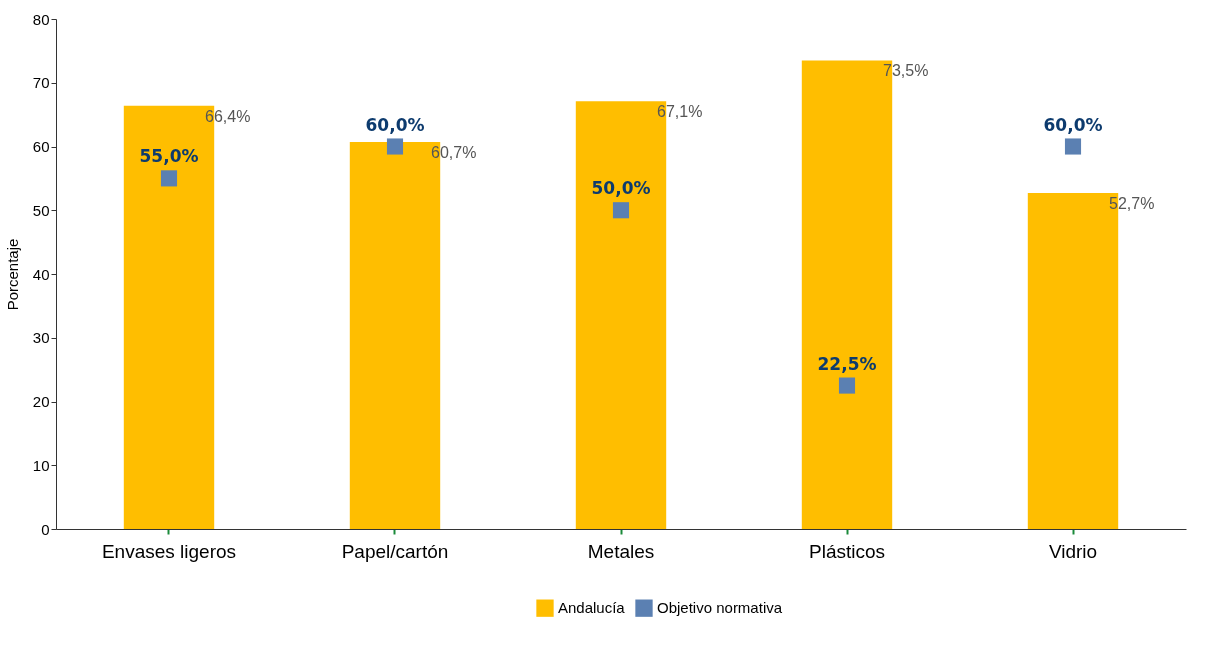  I want to click on y-tick-label: 50, so click(41, 210).